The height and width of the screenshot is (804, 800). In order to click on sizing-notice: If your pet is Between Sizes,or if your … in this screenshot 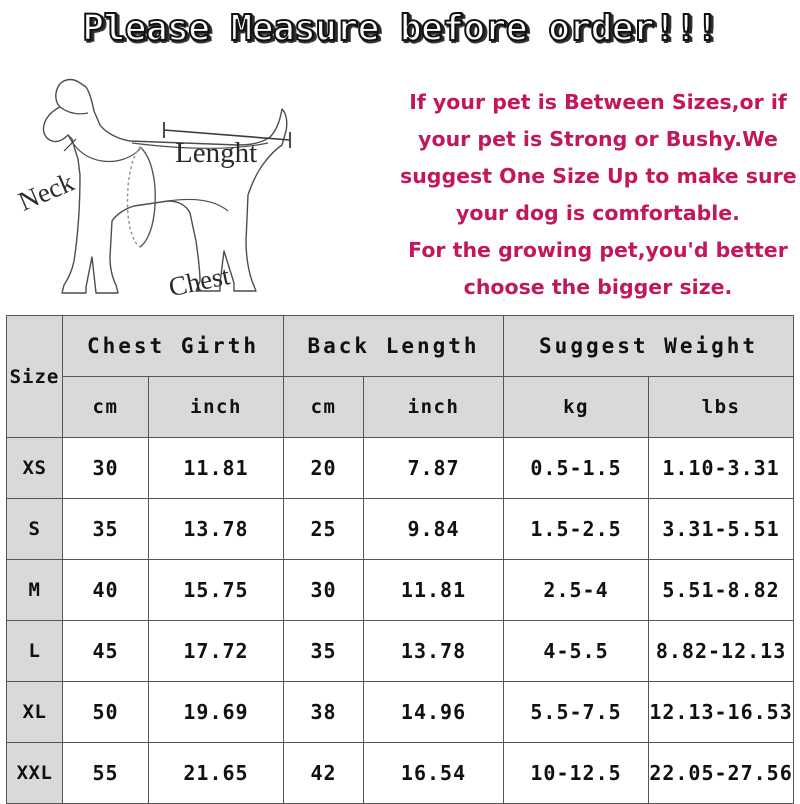, I will do `click(598, 195)`.